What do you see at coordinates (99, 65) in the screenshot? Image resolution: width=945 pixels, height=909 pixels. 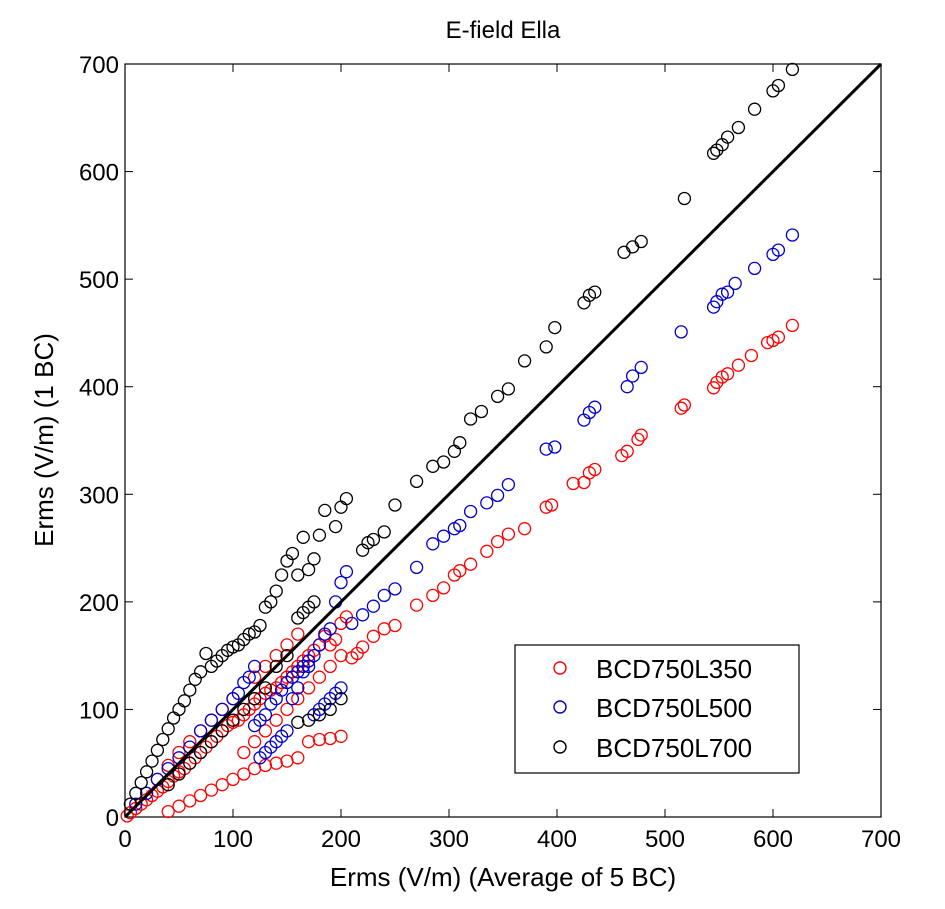 I see `y-tick-label: 700` at bounding box center [99, 65].